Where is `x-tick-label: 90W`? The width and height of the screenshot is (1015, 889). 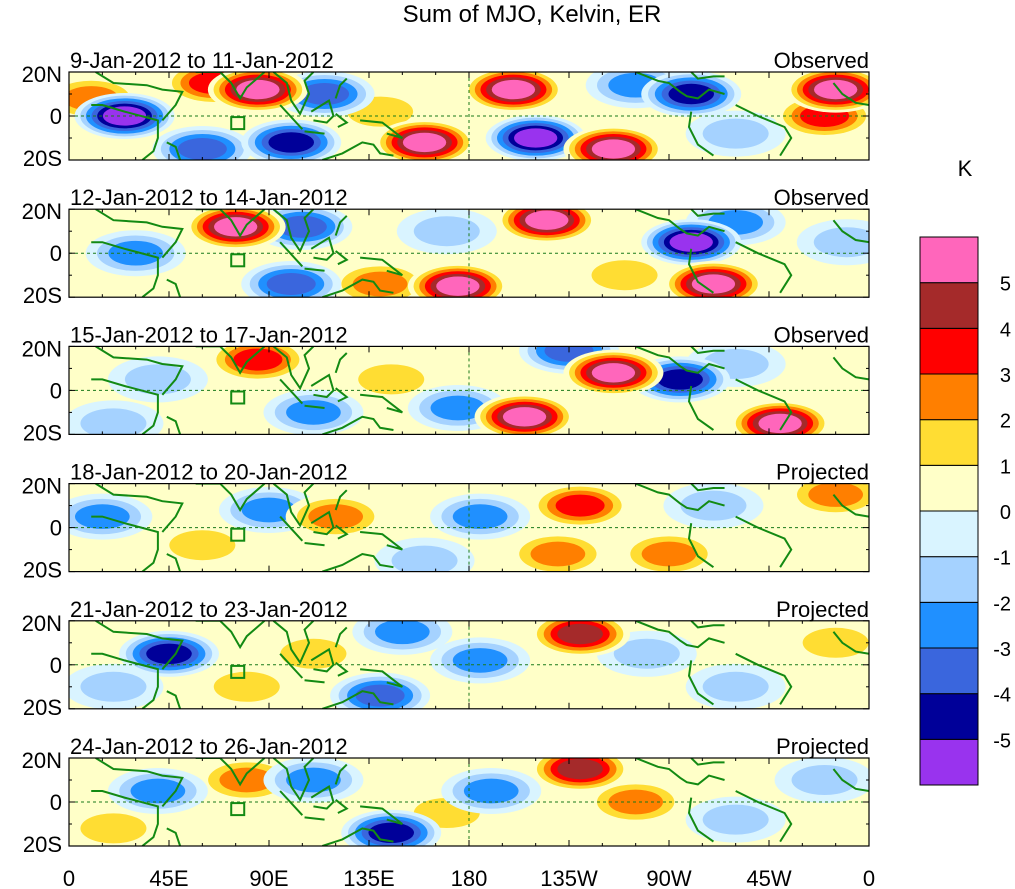
x-tick-label: 90W is located at coordinates (668, 877).